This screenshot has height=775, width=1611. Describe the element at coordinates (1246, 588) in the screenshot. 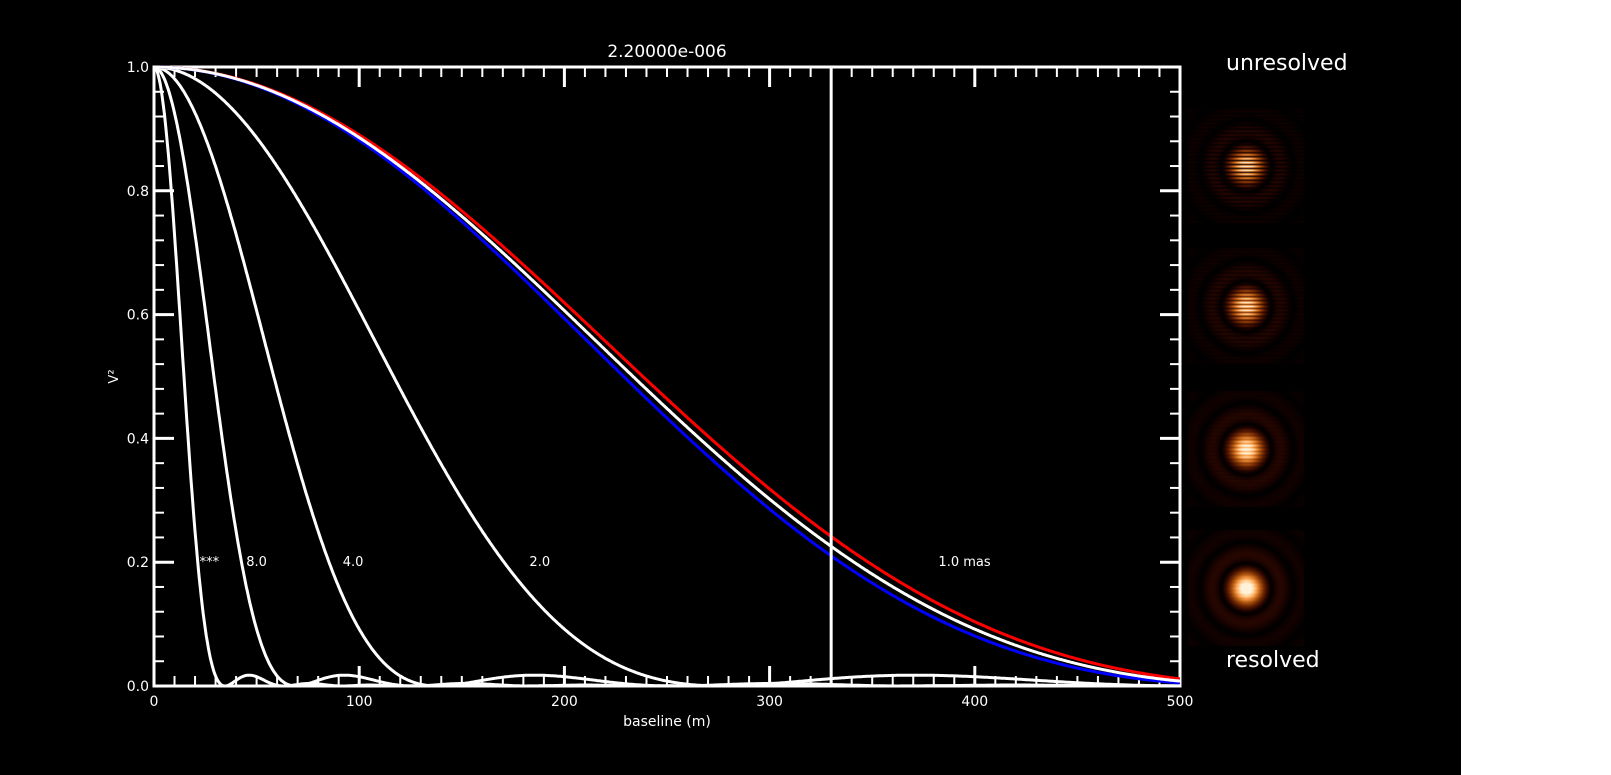

I see `fringe-resolved-image` at that location.